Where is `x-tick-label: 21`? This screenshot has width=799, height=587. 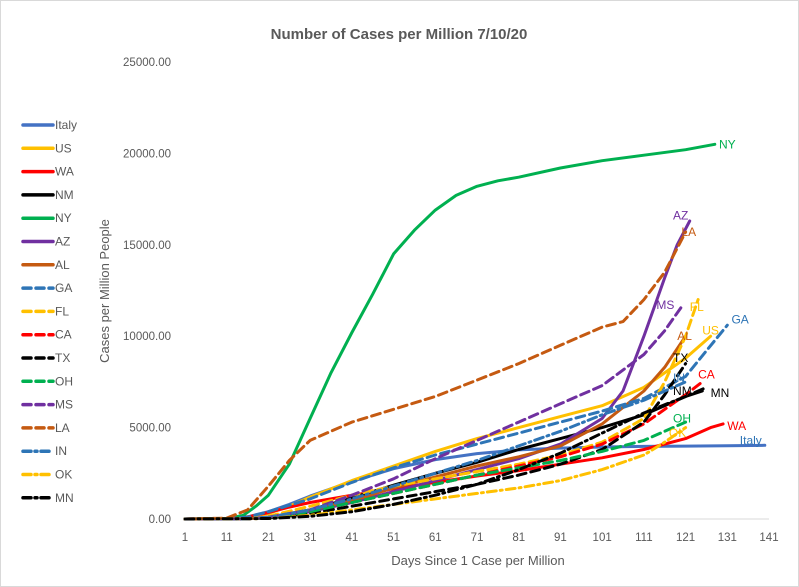 x-tick-label: 21 is located at coordinates (268, 538).